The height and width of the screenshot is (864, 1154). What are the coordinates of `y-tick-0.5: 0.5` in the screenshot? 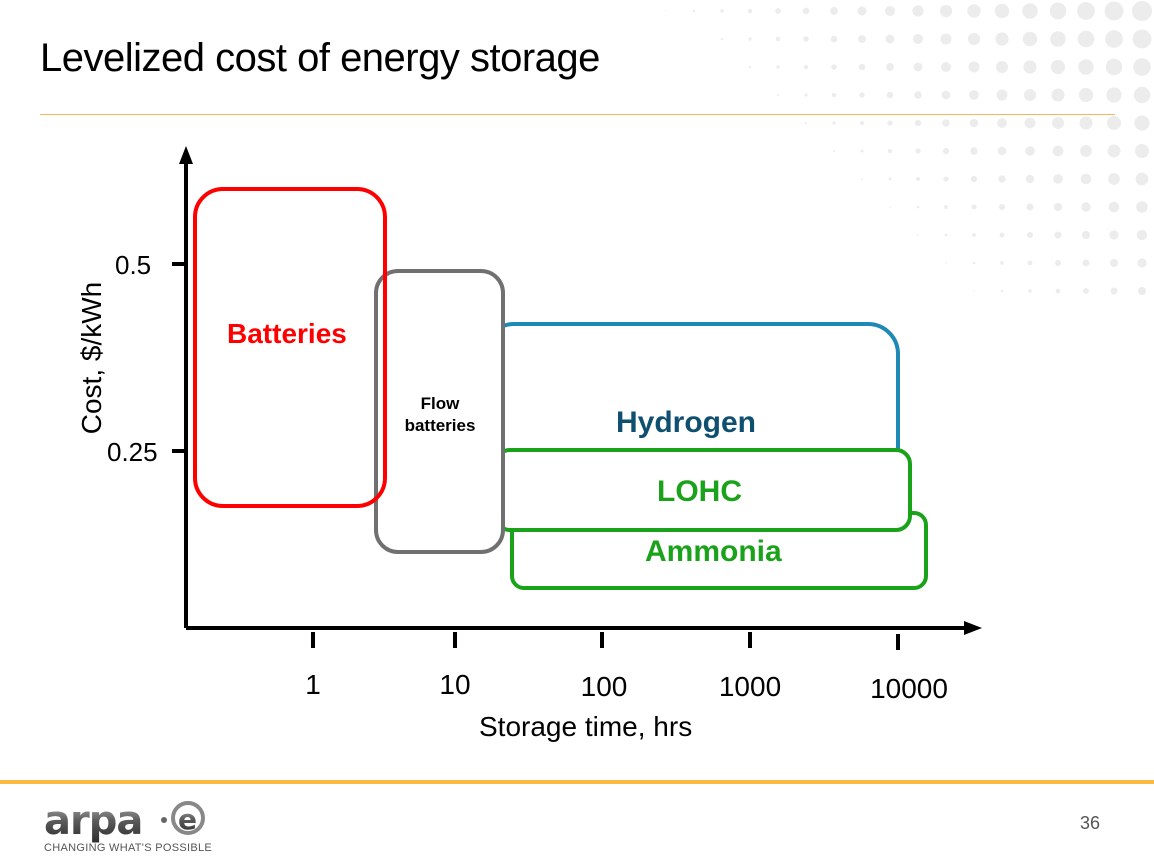 It's located at (133, 265).